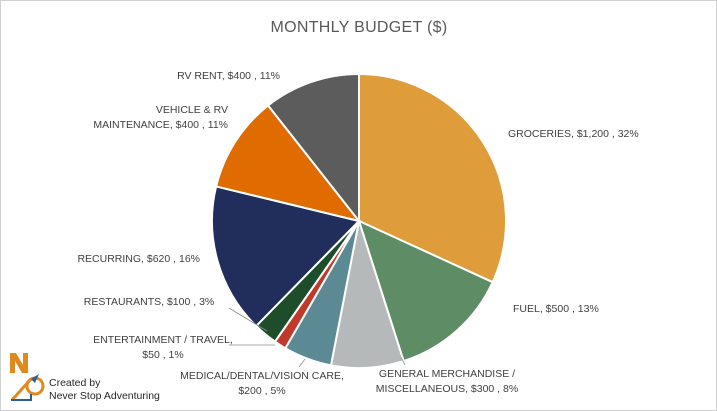  I want to click on credit-line-1: Created by, so click(75, 383).